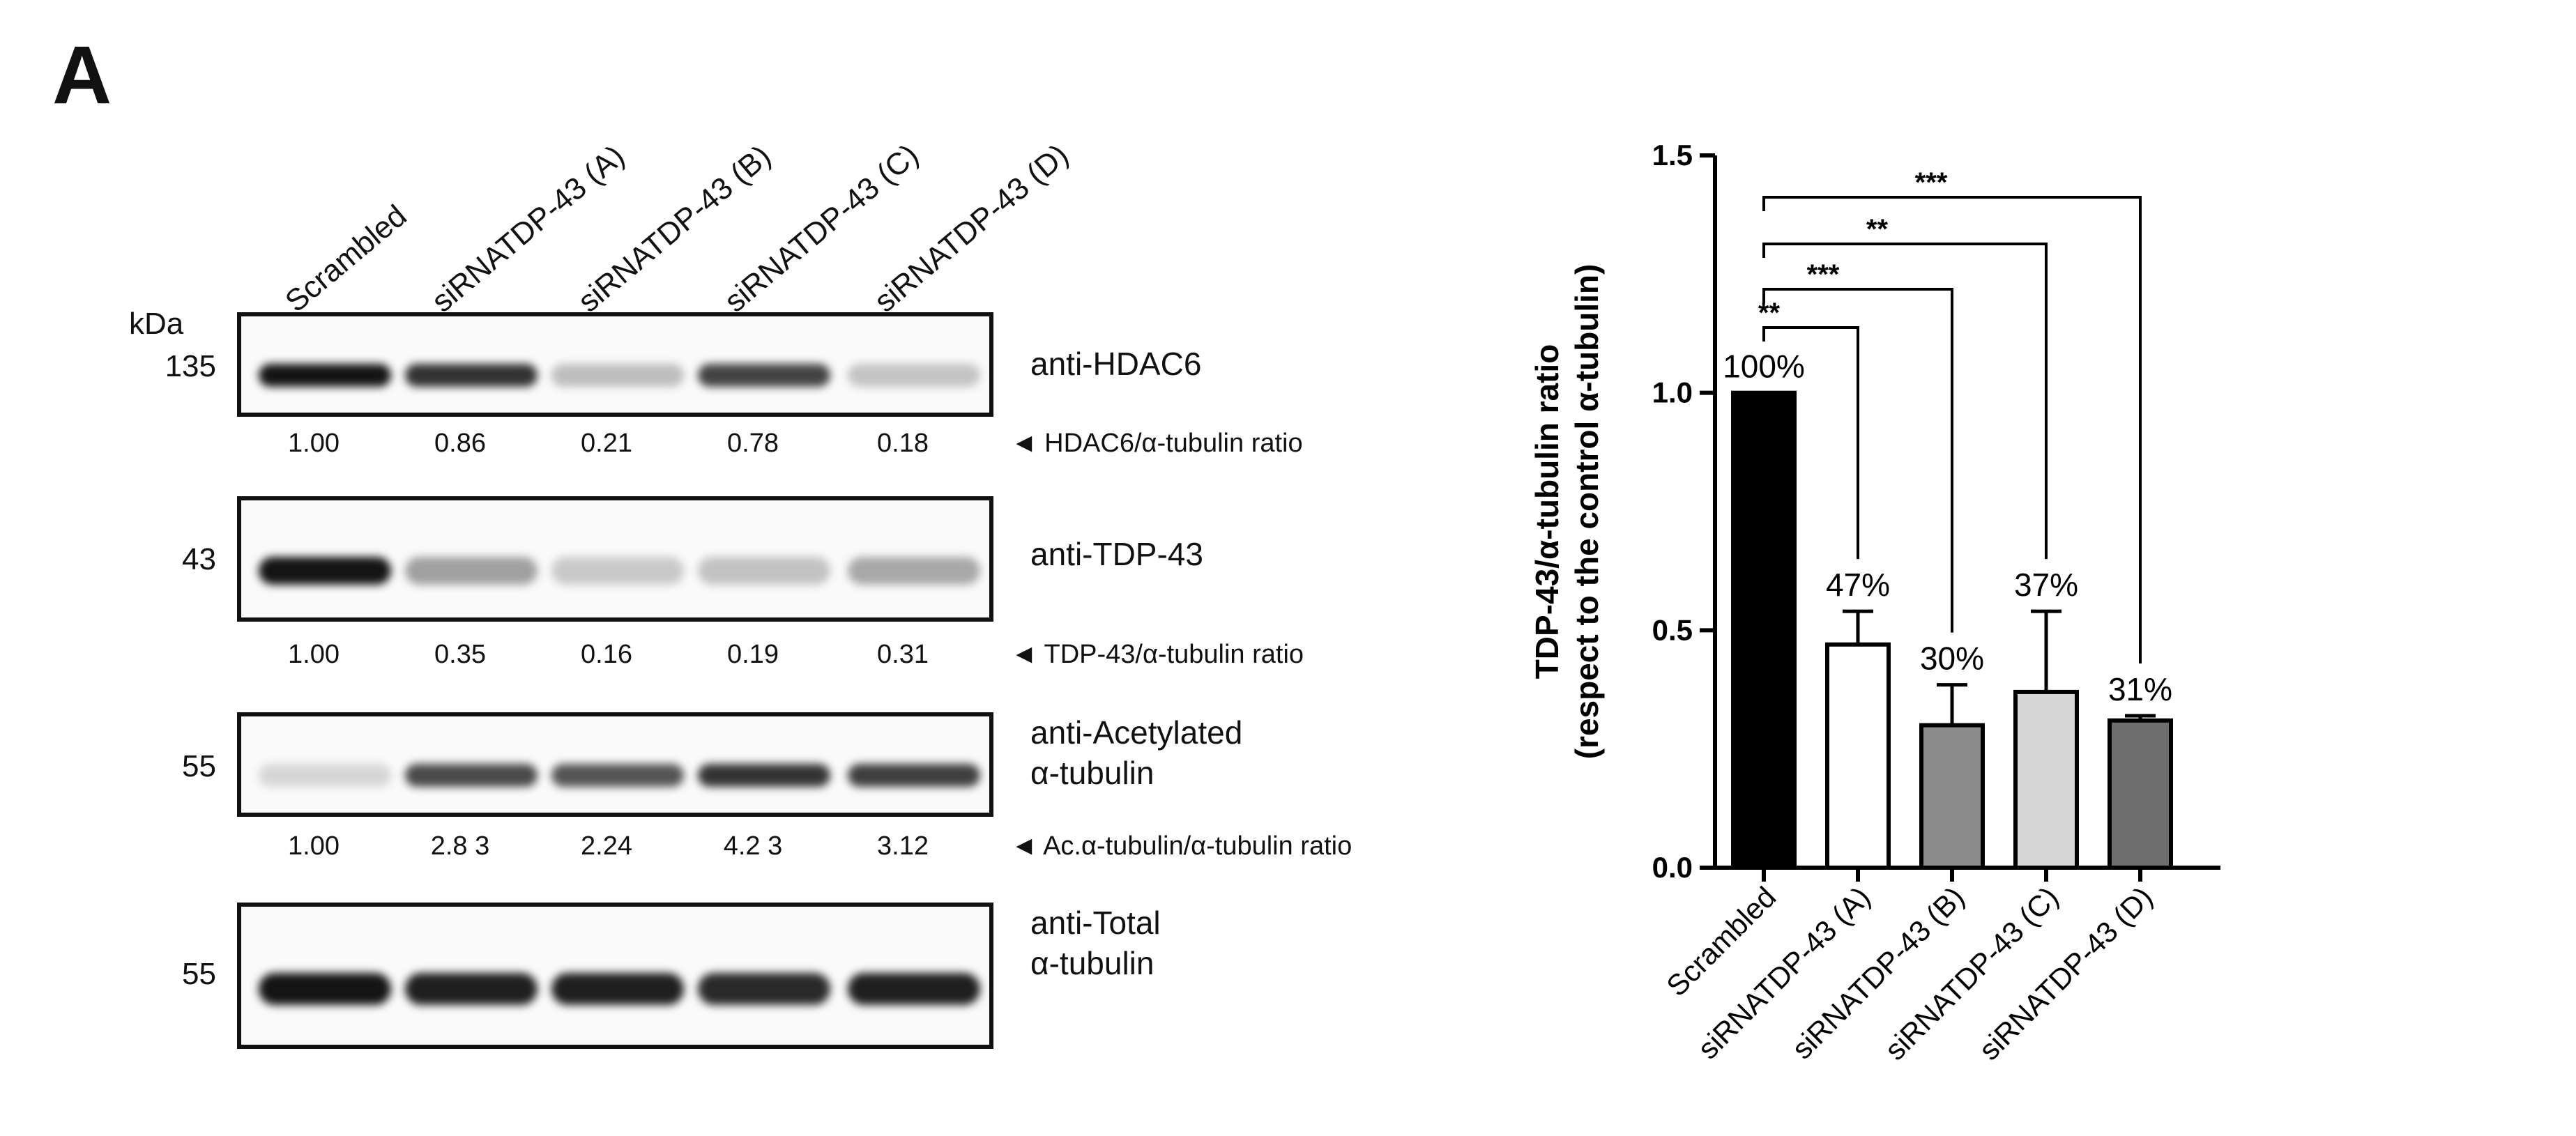 Image resolution: width=2576 pixels, height=1136 pixels. What do you see at coordinates (1095, 943) in the screenshot?
I see `antibody-label: anti-Total α-tubulin` at bounding box center [1095, 943].